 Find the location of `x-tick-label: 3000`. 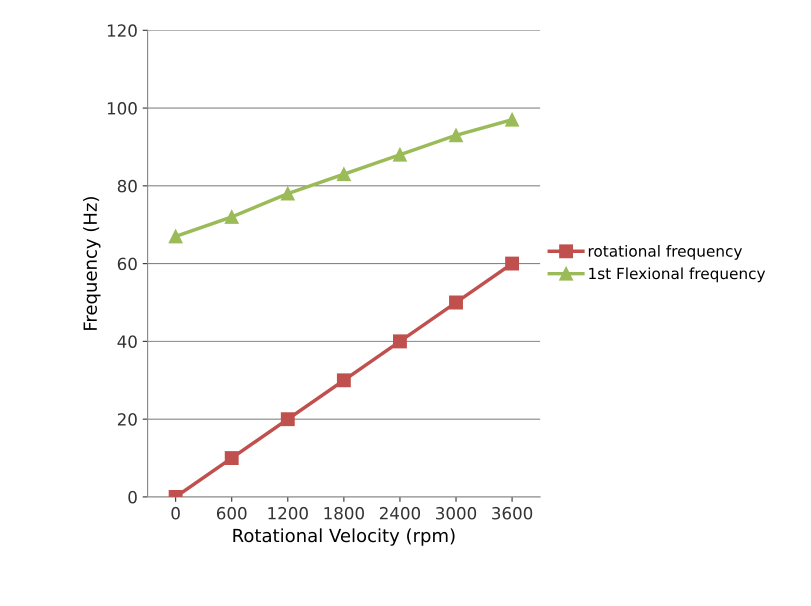

x-tick-label: 3000 is located at coordinates (456, 513).